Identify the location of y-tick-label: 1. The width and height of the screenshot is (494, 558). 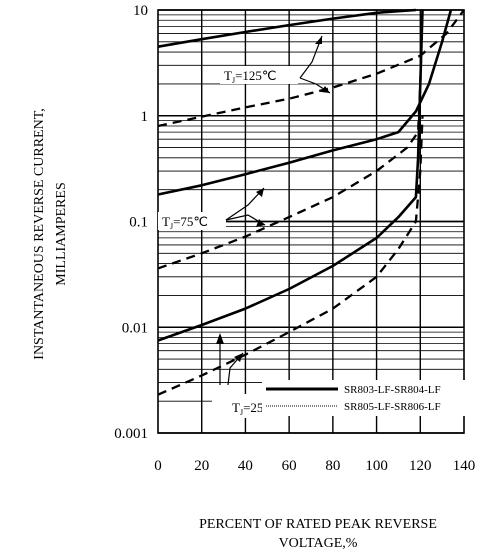
(145, 117).